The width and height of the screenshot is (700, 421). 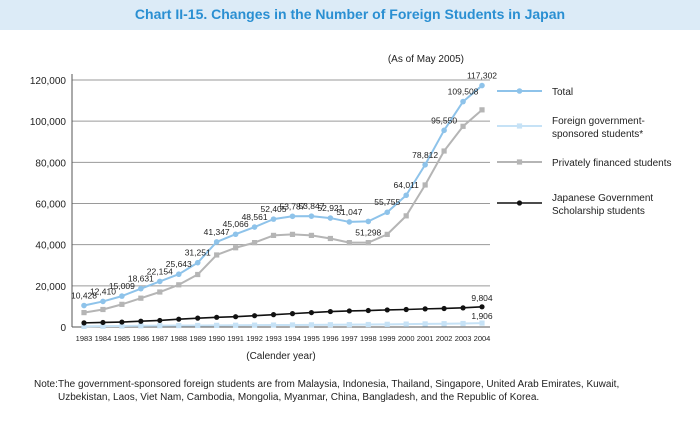 What do you see at coordinates (519, 203) in the screenshot?
I see `legend-marker-japanese_gov` at bounding box center [519, 203].